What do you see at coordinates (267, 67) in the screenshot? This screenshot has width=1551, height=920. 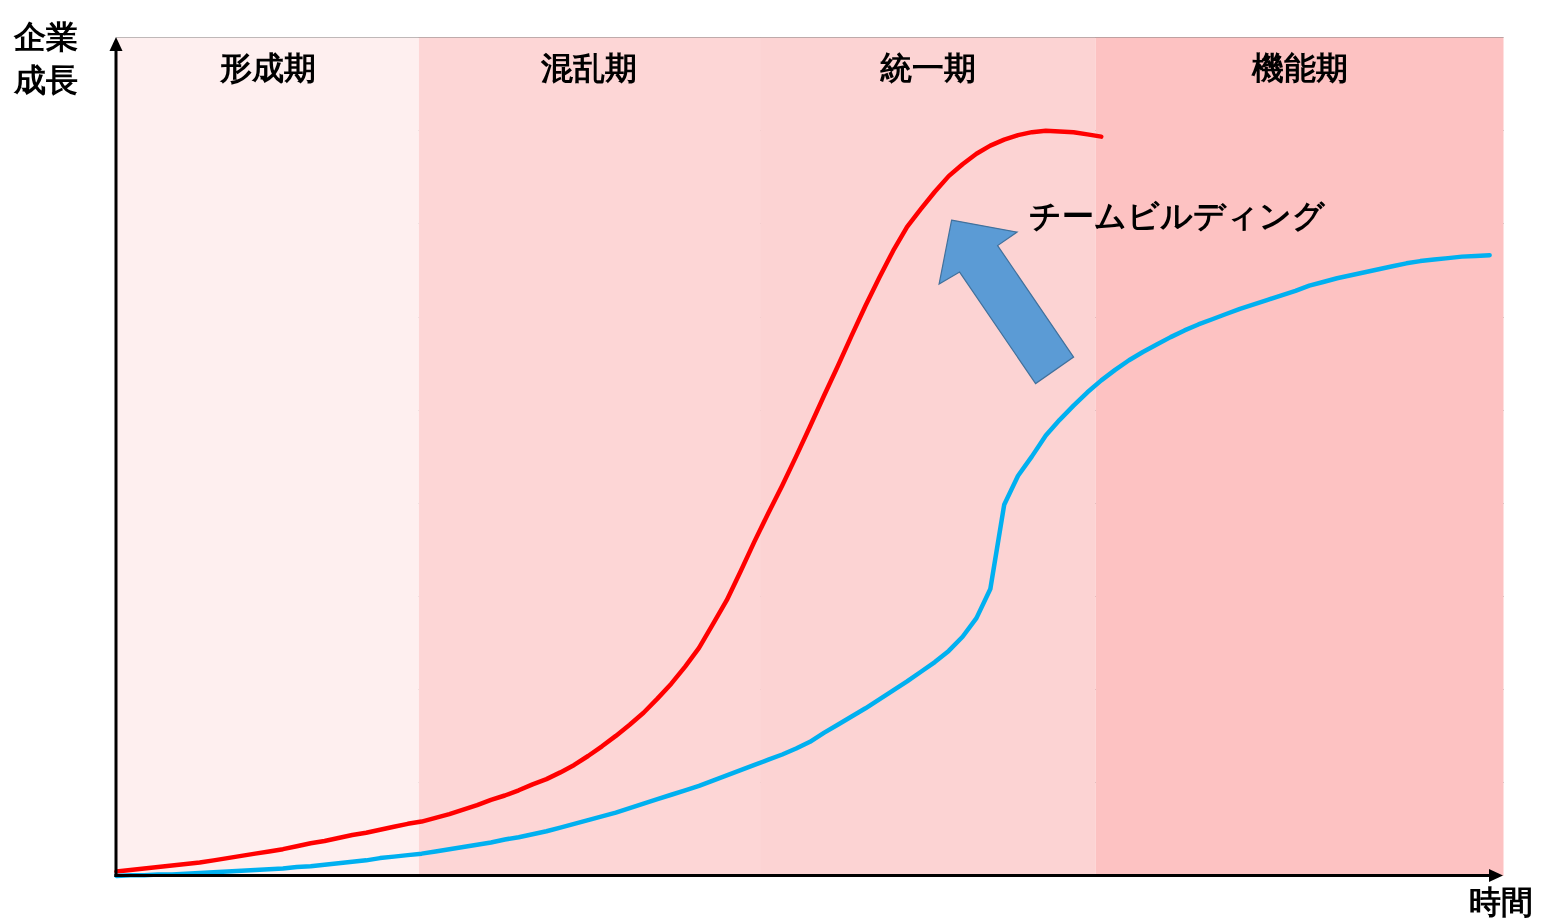 I see `text: 形成期` at bounding box center [267, 67].